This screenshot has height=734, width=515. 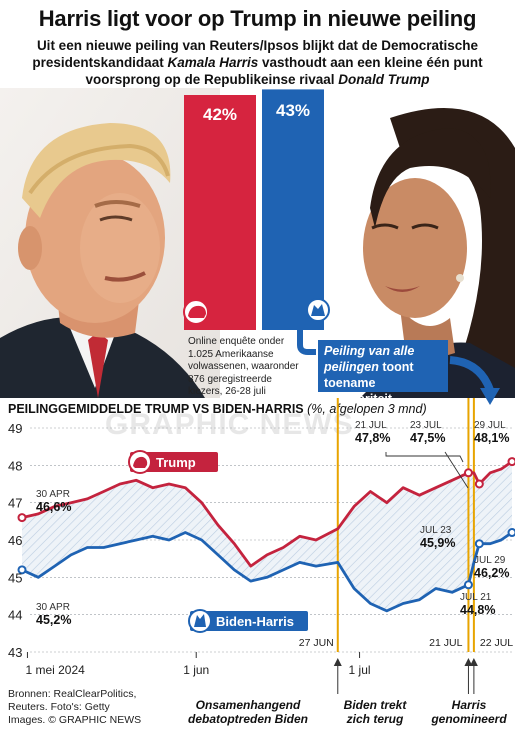 What do you see at coordinates (375, 705) in the screenshot?
I see `event-withdraw-line-1: Biden trekt` at bounding box center [375, 705].